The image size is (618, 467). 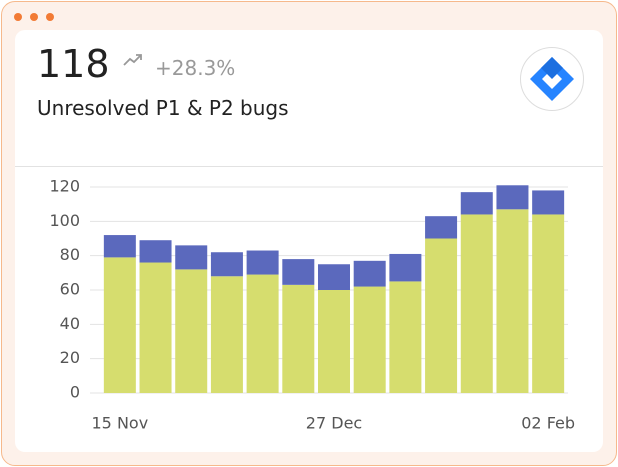 I want to click on y-tick-label: 80, so click(x=70, y=254).